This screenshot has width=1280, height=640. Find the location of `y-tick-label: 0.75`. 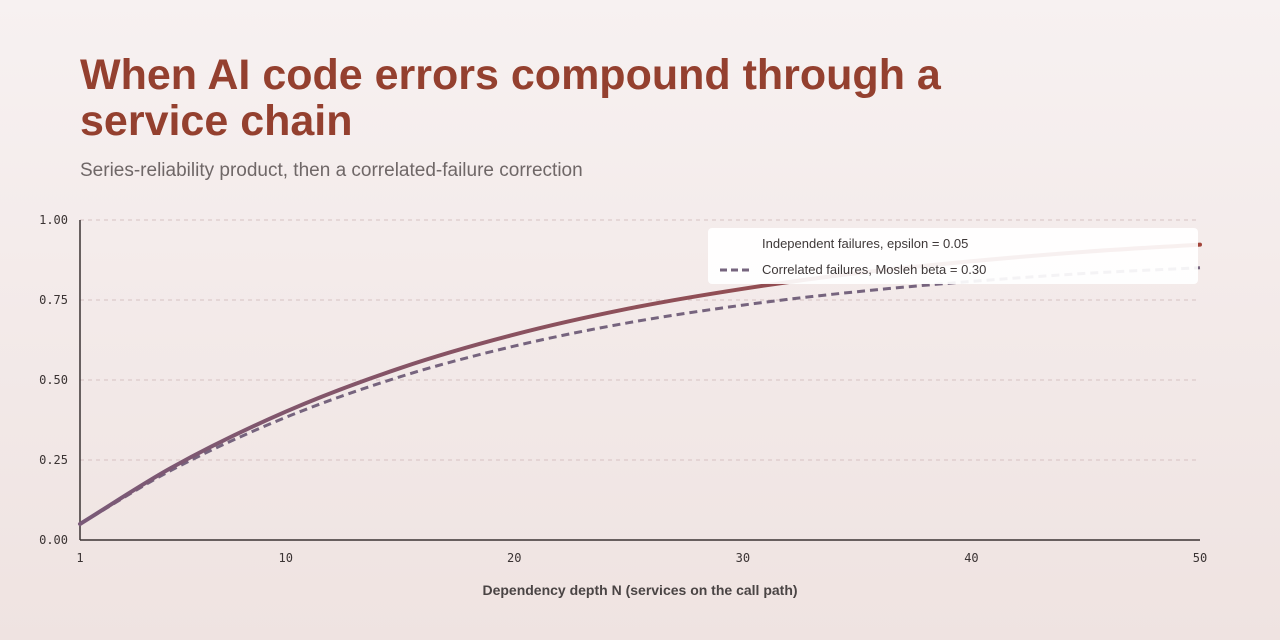

y-tick-label: 0.75 is located at coordinates (53, 300).